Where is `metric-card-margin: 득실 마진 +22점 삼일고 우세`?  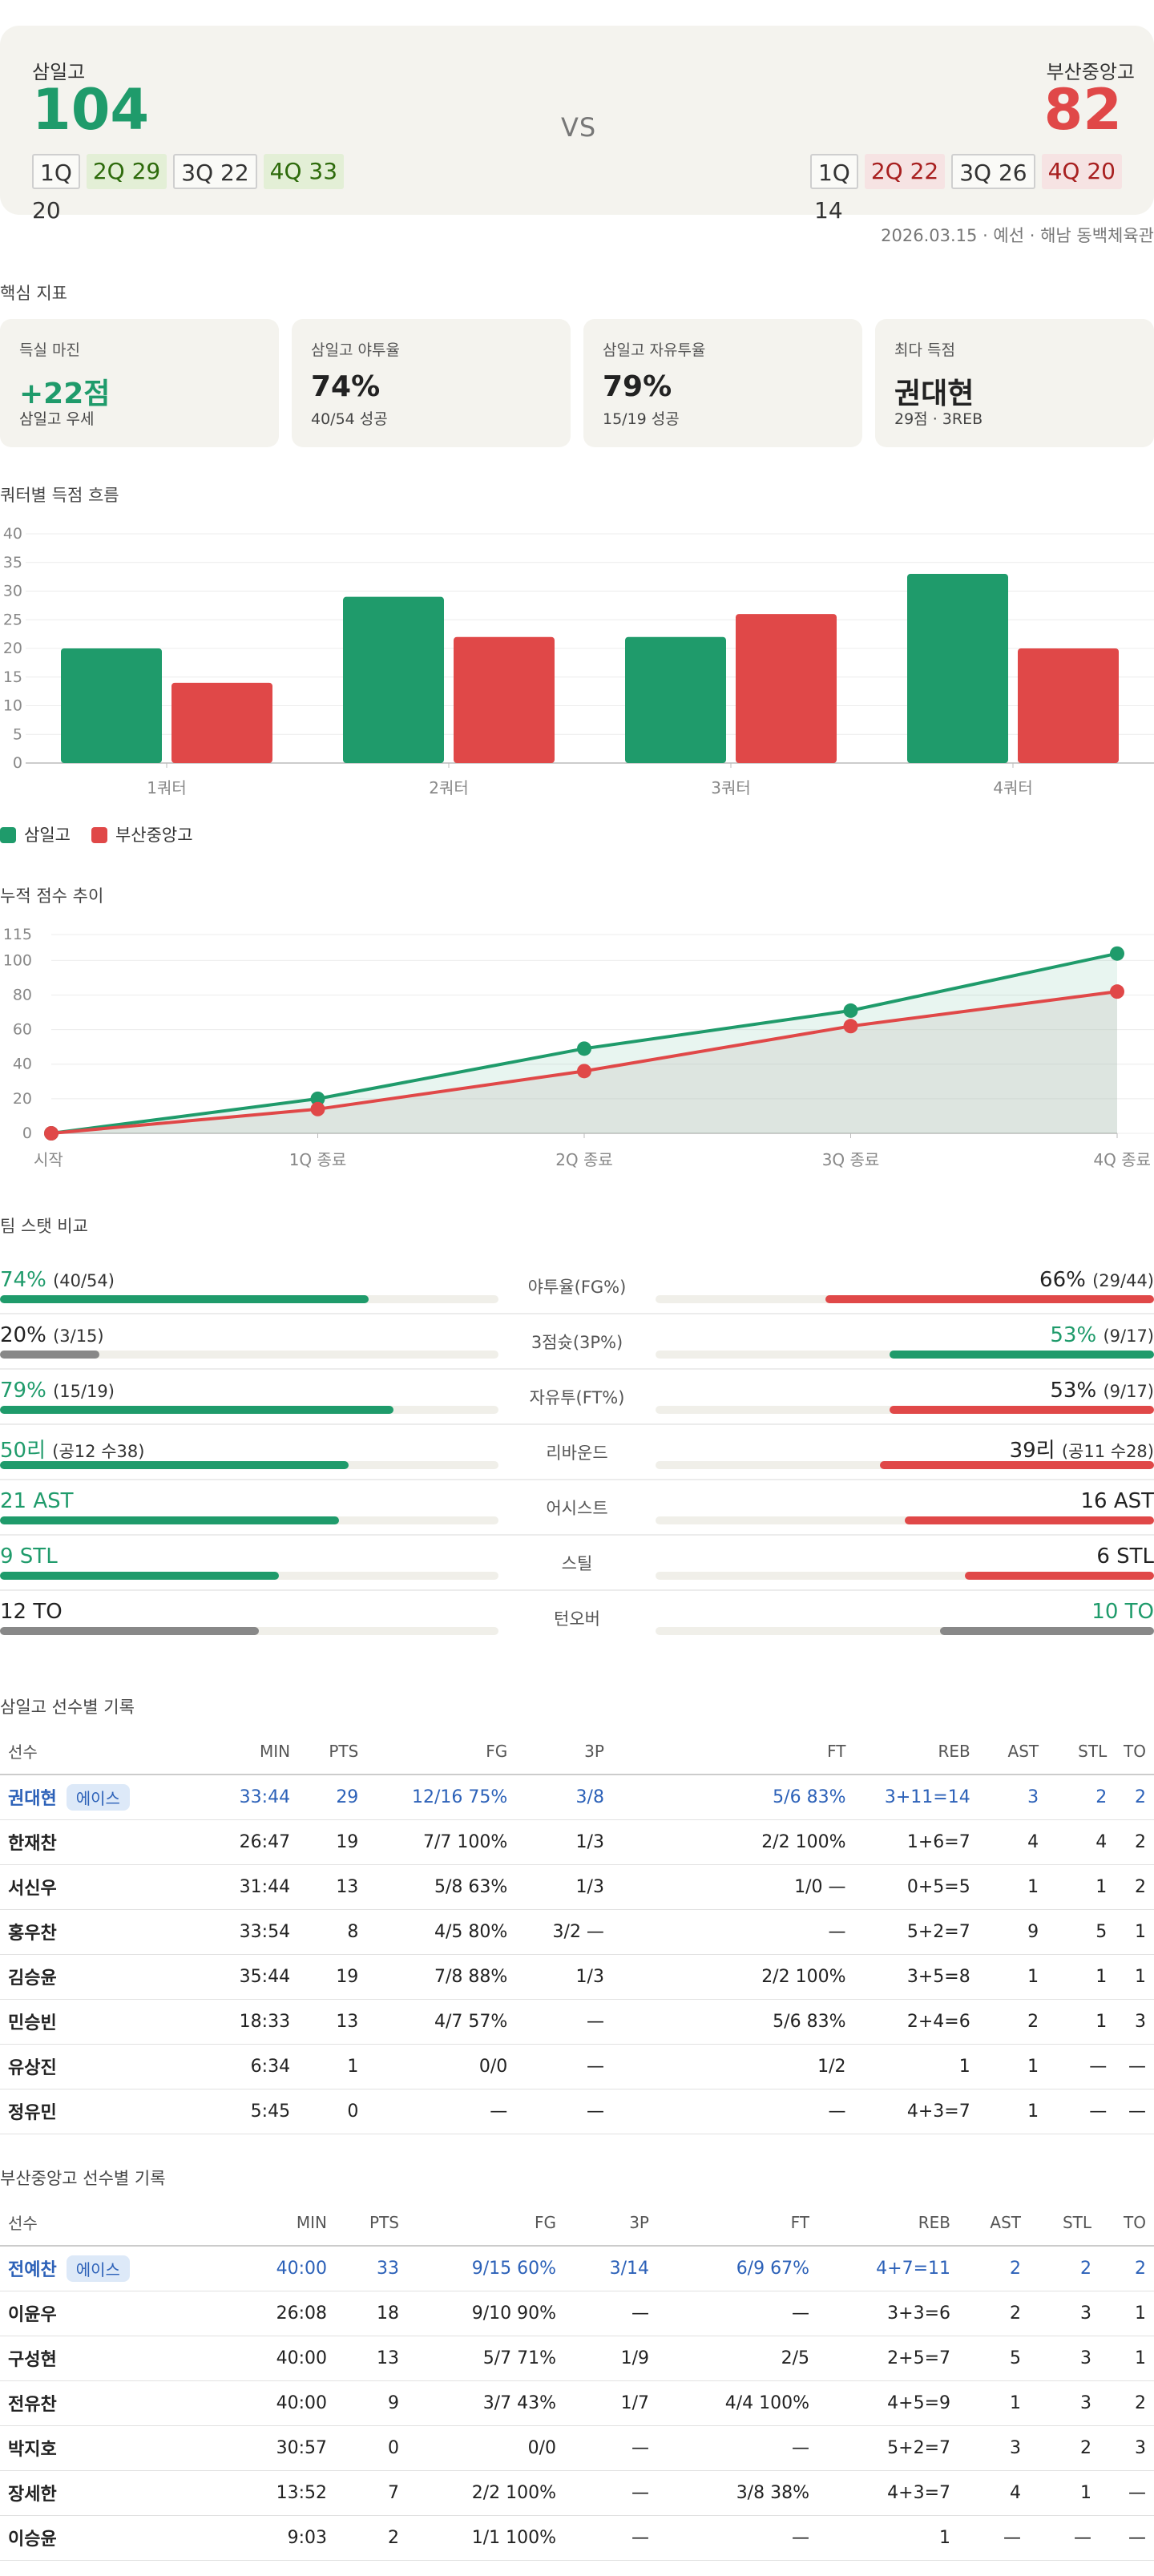 metric-card-margin: 득실 마진 +22점 삼일고 우세 is located at coordinates (139, 383).